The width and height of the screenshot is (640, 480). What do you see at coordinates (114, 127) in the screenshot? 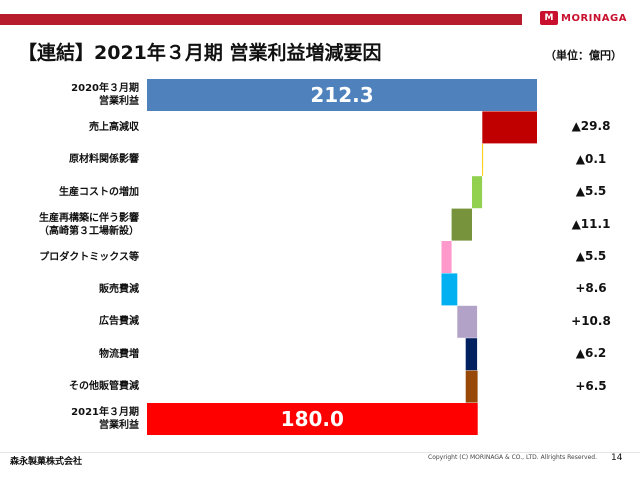
I see `category-label: 売上高減収` at bounding box center [114, 127].